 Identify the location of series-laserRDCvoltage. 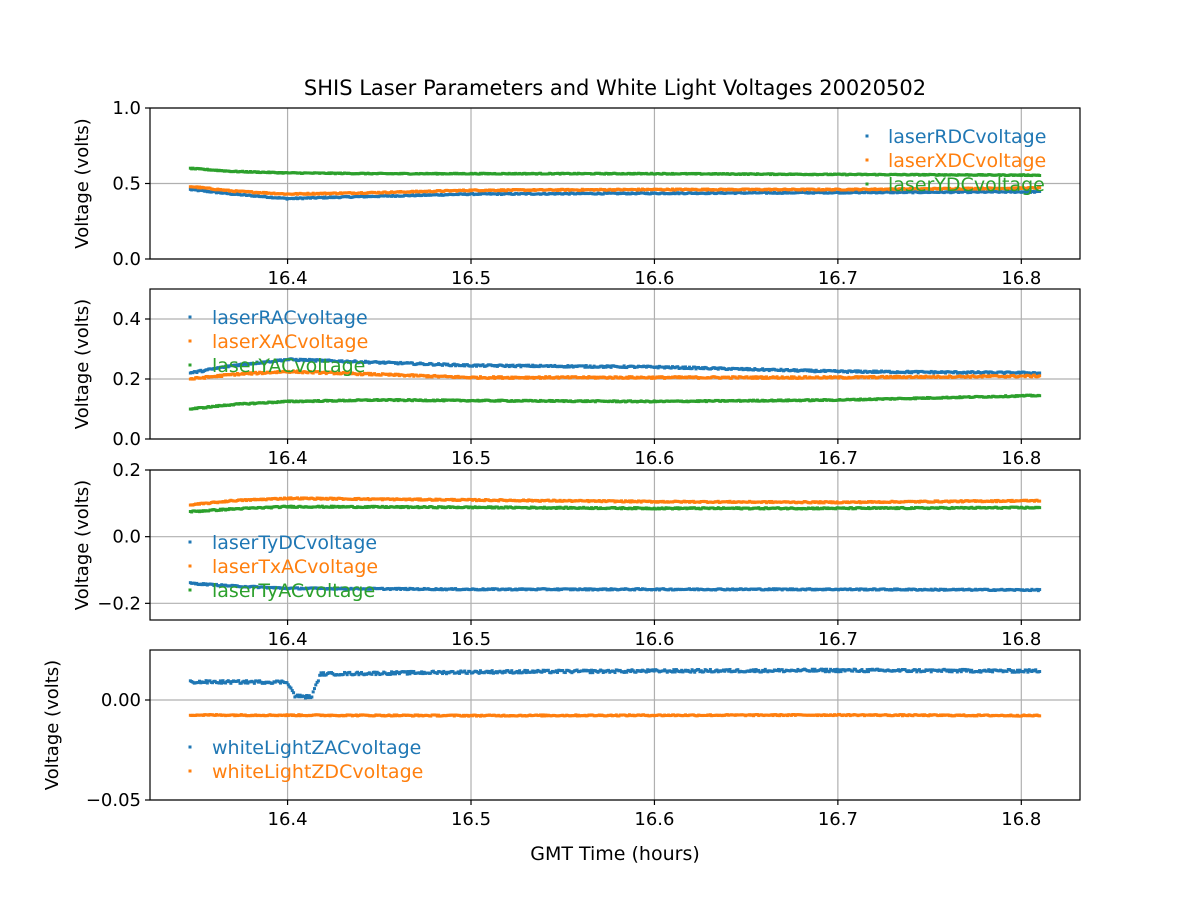
(615, 194).